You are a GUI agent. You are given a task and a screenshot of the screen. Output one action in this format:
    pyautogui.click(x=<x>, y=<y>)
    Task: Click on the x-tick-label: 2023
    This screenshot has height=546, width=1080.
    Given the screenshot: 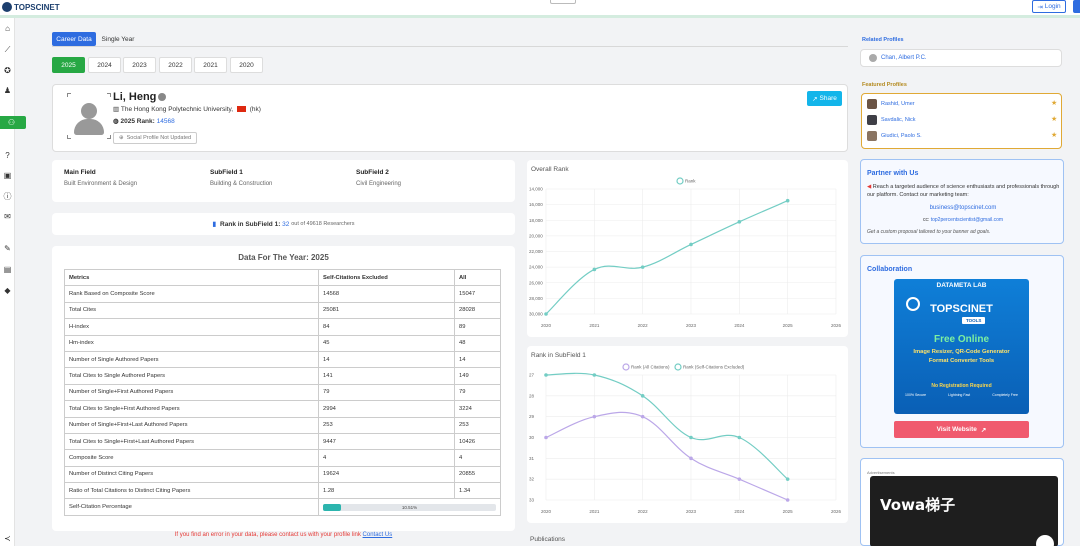 What is the action you would take?
    pyautogui.click(x=691, y=511)
    